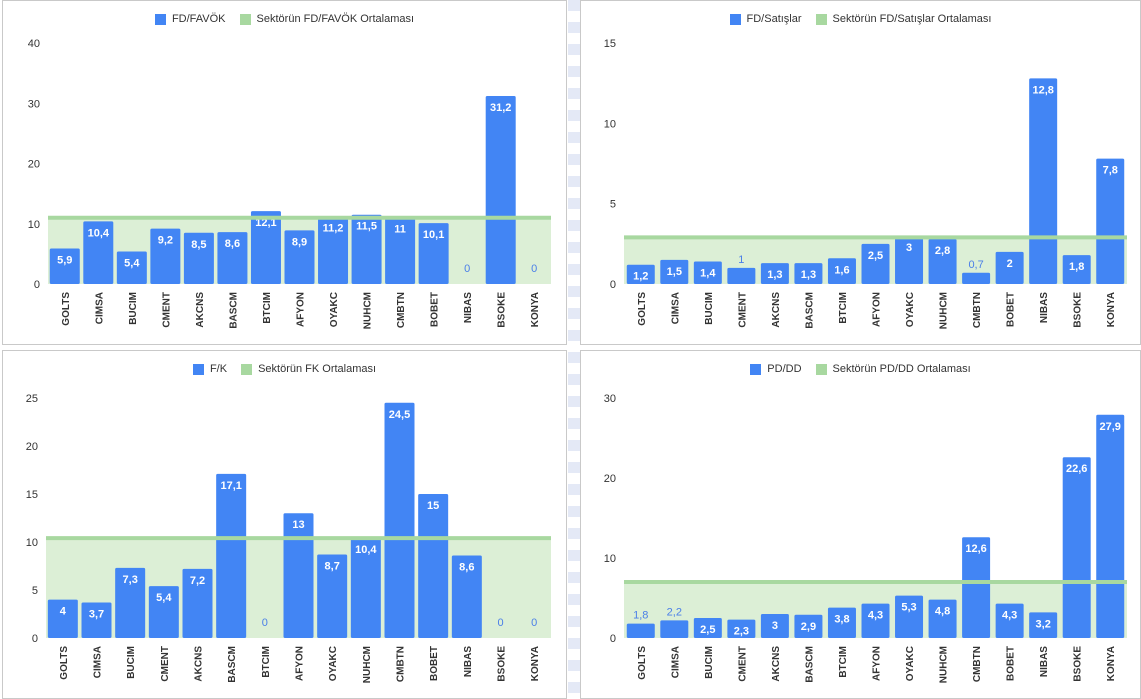  Describe the element at coordinates (1009, 616) in the screenshot. I see `data-label: 4,3` at that location.